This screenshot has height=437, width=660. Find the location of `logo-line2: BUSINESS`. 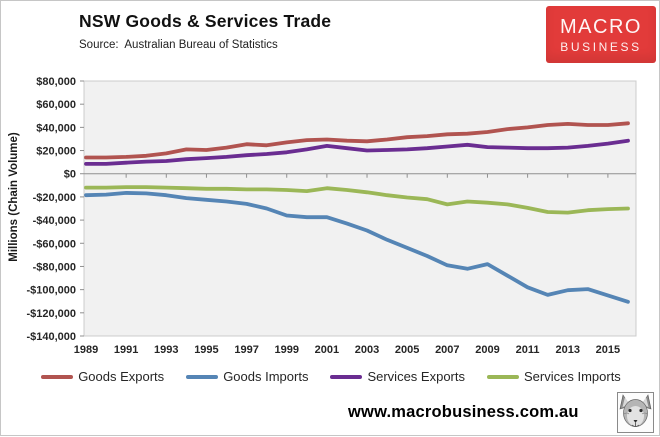

logo-line2: BUSINESS is located at coordinates (601, 46).